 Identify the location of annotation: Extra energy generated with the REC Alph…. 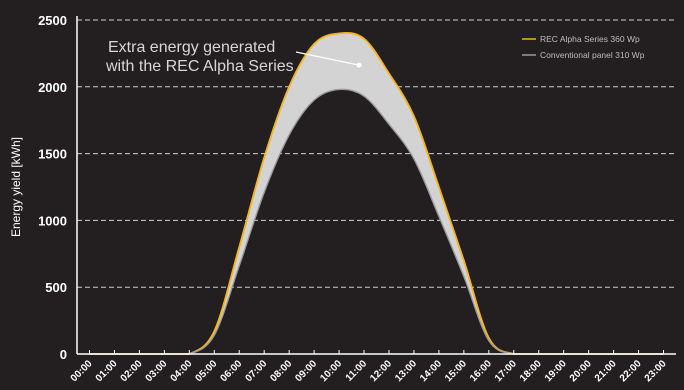
(233, 57).